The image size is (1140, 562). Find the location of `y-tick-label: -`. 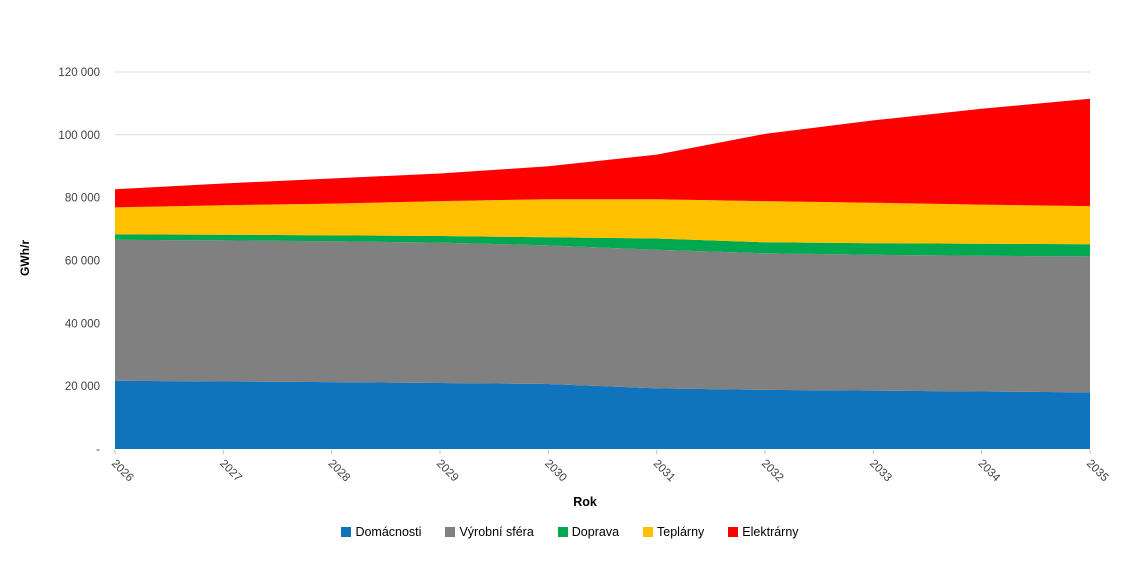

y-tick-label: - is located at coordinates (98, 450).